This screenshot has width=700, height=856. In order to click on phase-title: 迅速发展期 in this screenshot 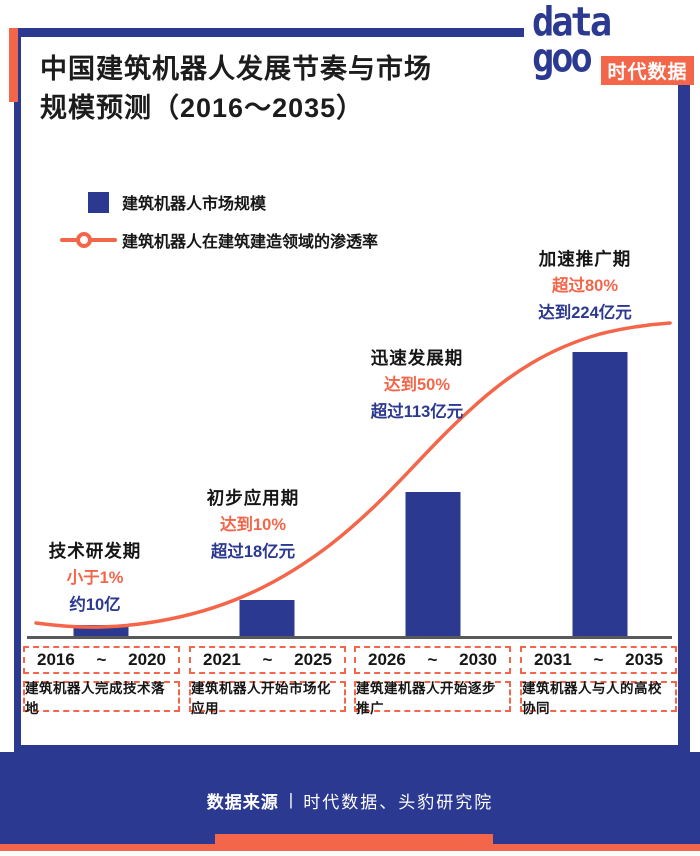, I will do `click(417, 358)`.